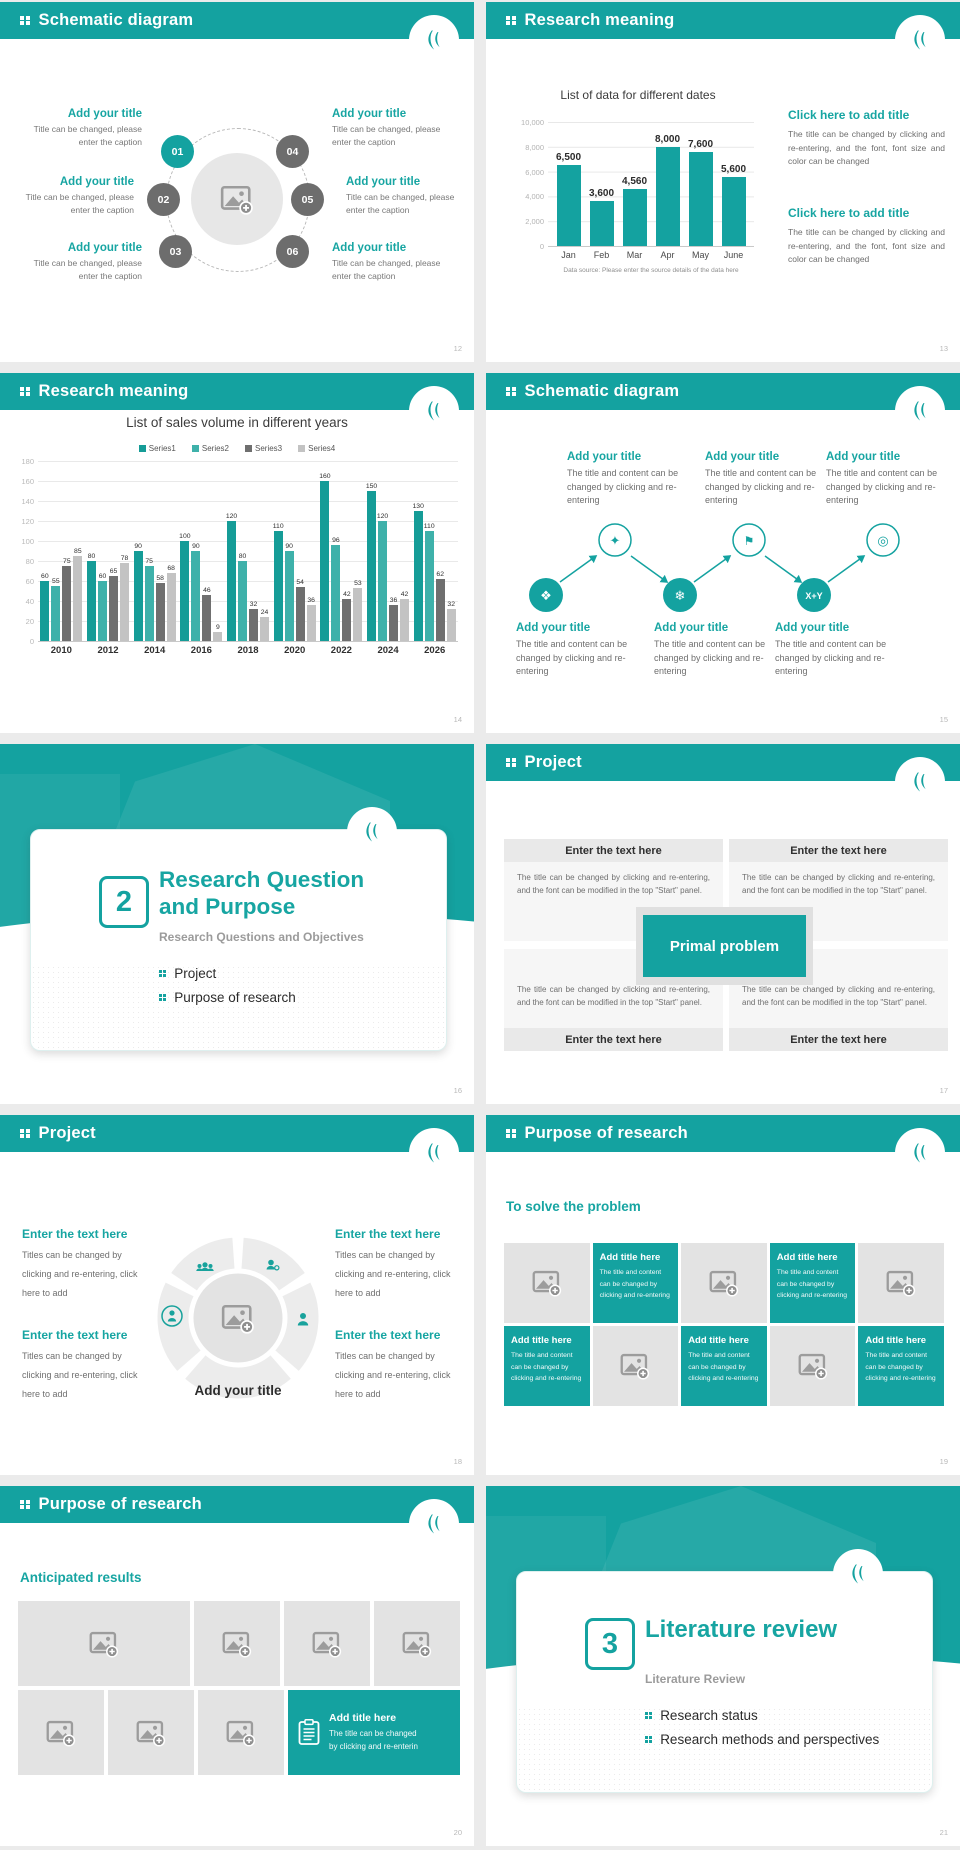 Image resolution: width=960 pixels, height=1850 pixels. Describe the element at coordinates (311, 600) in the screenshot. I see `bar-value-label: 36` at that location.